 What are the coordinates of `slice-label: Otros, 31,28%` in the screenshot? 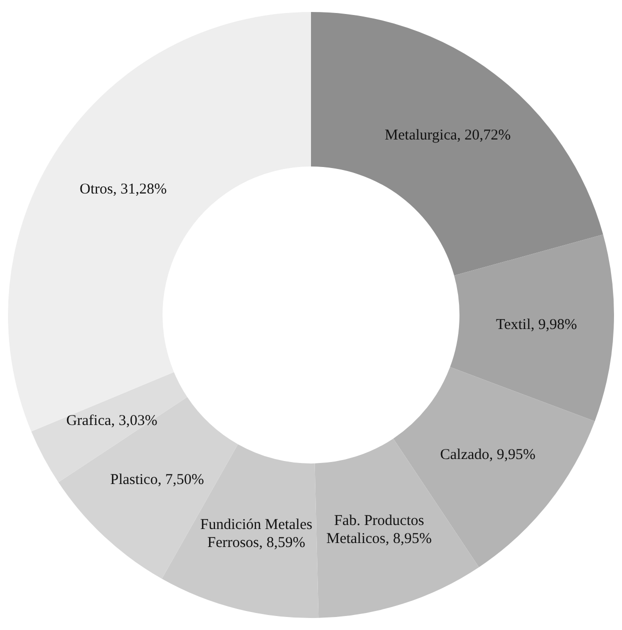 It's located at (123, 190).